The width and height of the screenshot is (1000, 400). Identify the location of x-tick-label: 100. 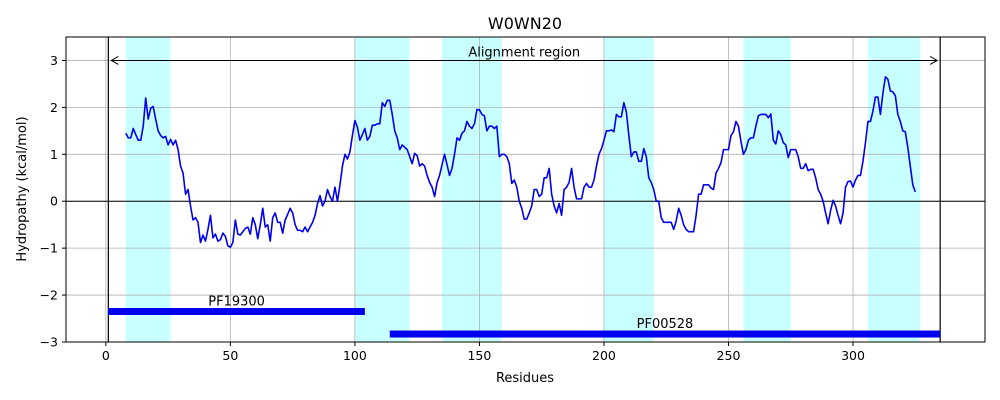
(355, 355).